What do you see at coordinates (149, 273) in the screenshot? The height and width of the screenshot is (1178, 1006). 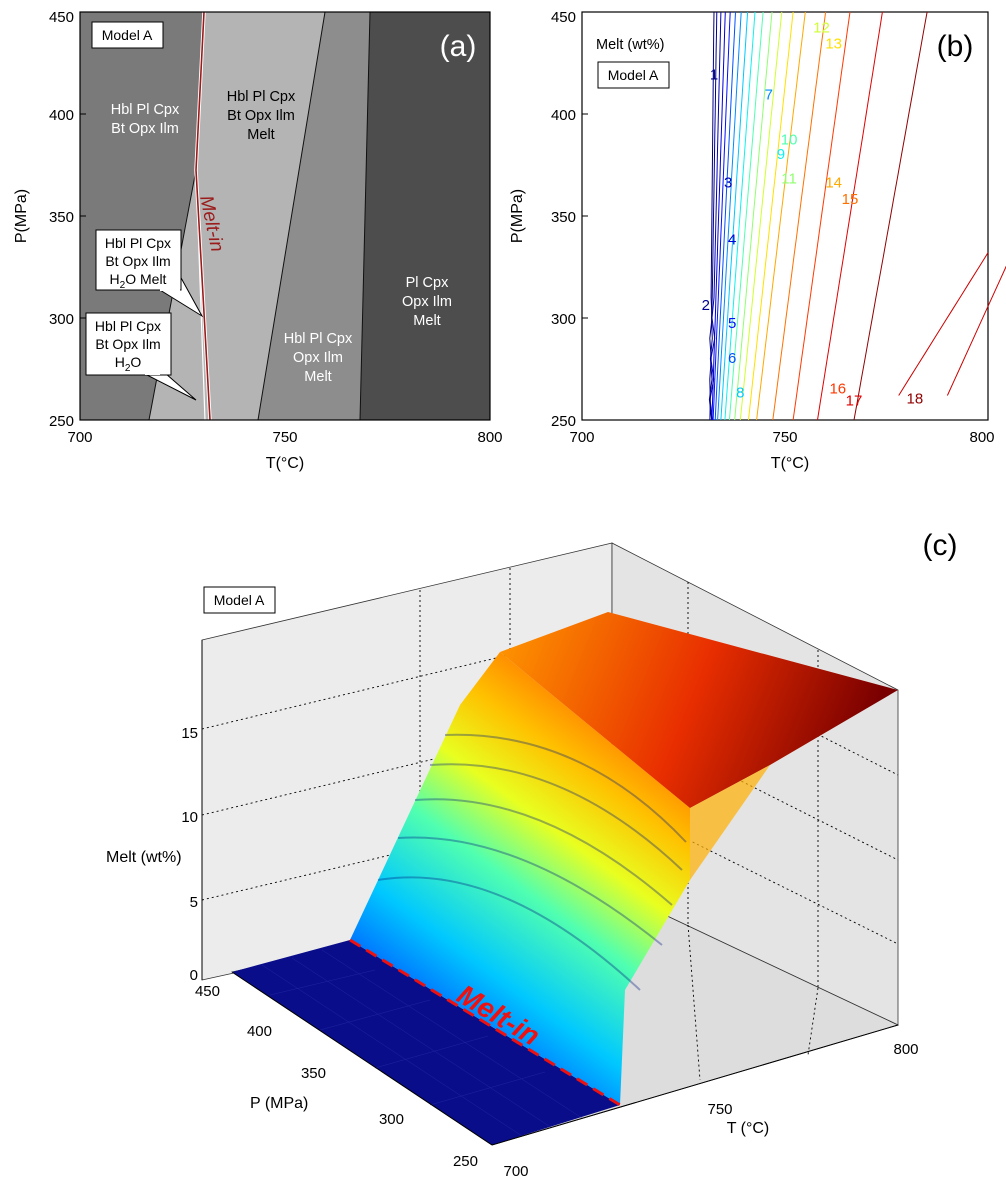 I see `callout-h2o-melt: Hbl Pl Cpx Bt Opx Ilm H2O Melt` at bounding box center [149, 273].